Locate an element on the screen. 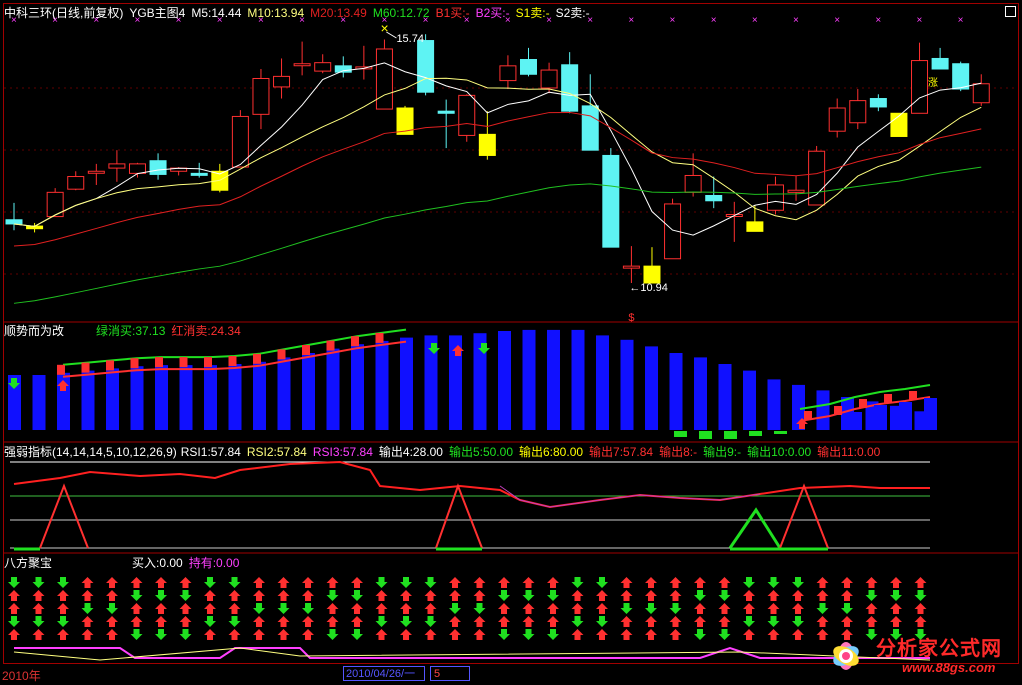 The image size is (1022, 685). red-cancel-sell: 红消卖:24.34 is located at coordinates (206, 331).